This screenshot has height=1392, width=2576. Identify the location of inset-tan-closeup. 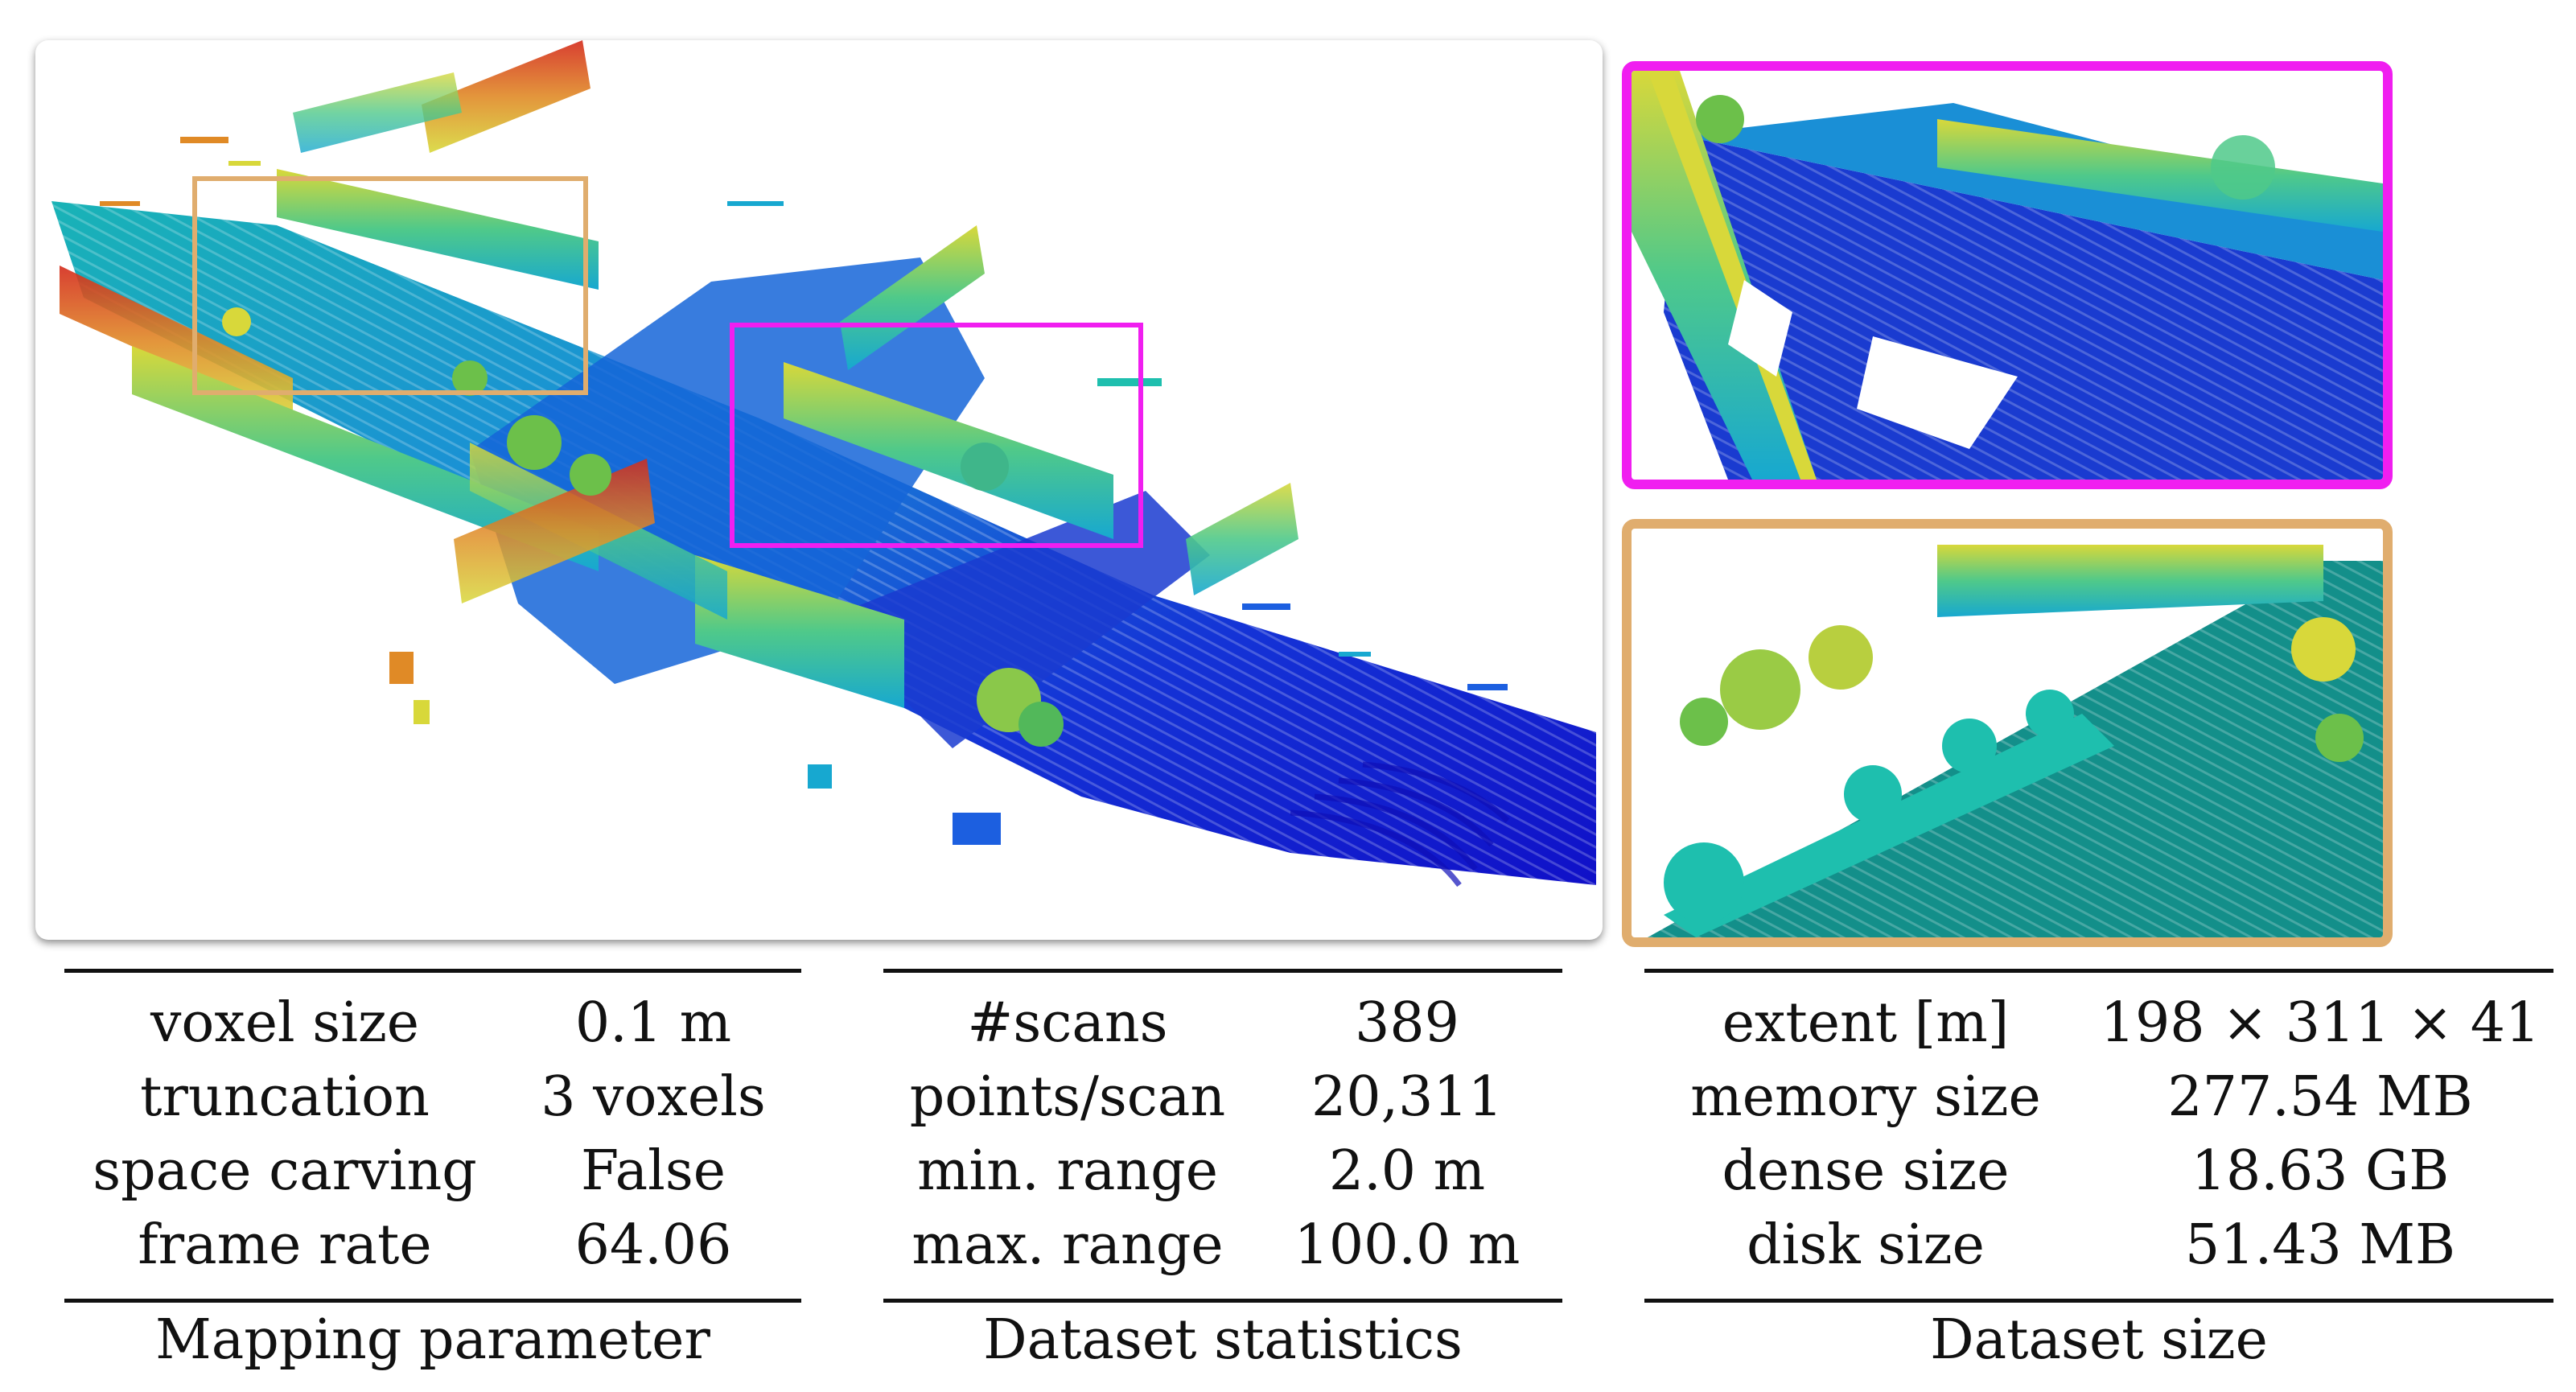
(2007, 733).